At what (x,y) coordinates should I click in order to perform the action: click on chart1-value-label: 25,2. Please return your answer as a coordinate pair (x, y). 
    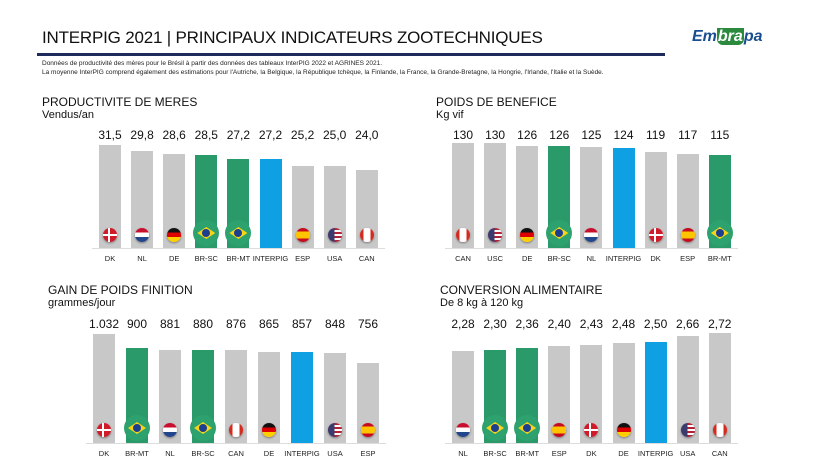
    Looking at the image, I should click on (302, 135).